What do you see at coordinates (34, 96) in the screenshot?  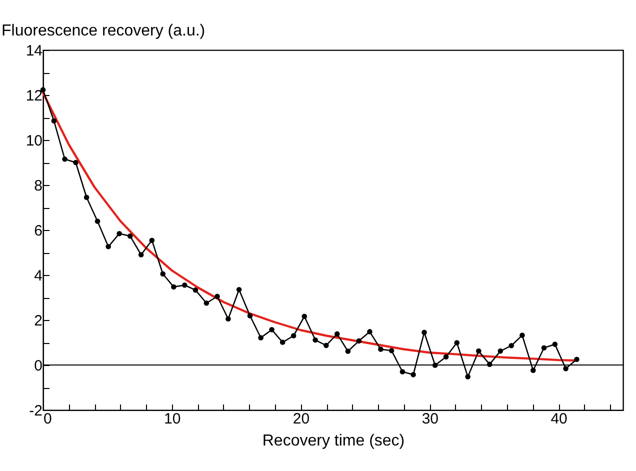 I see `y-tick-label: 12` at bounding box center [34, 96].